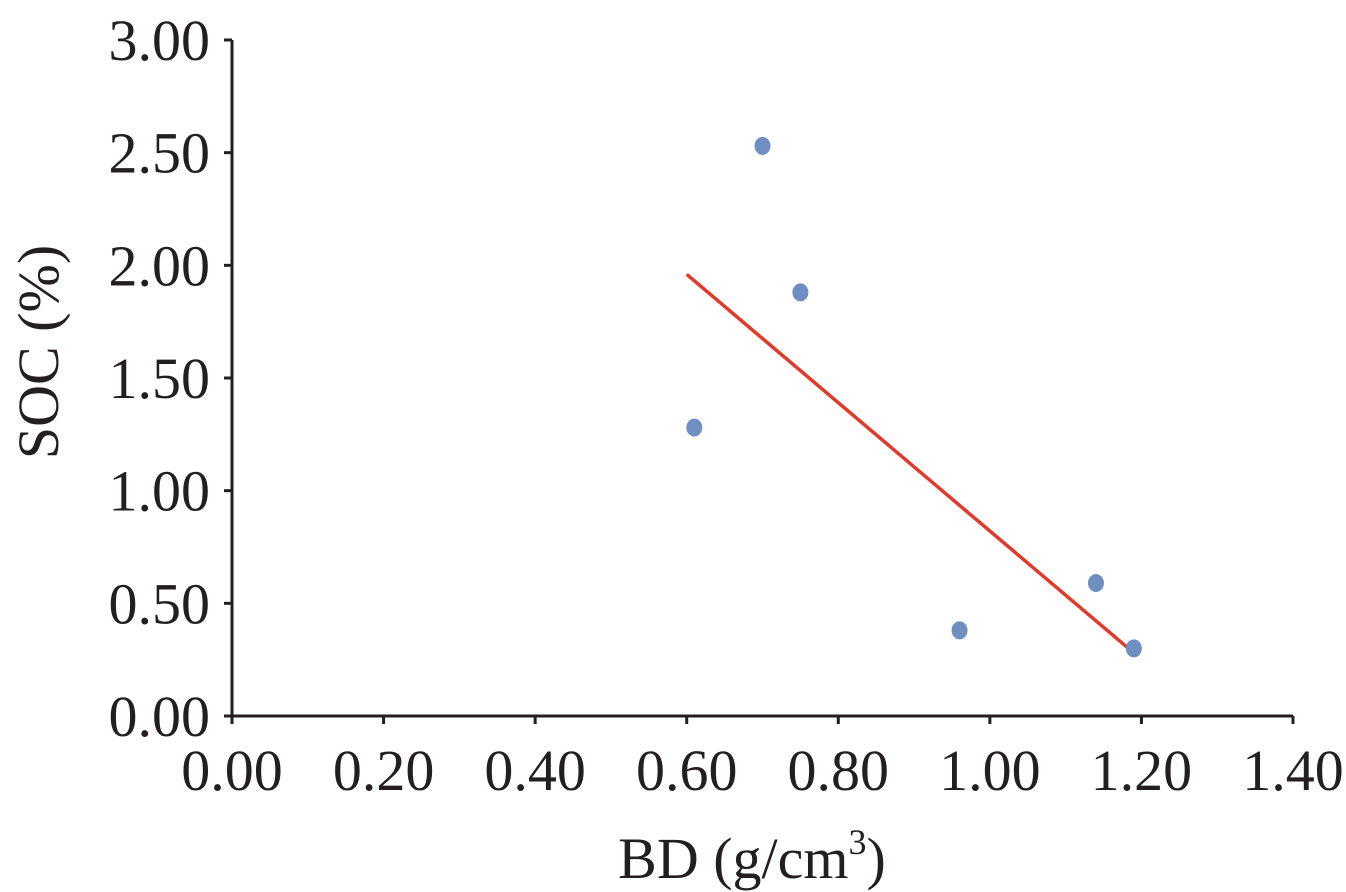  What do you see at coordinates (858, 842) in the screenshot?
I see `x-axis-title-superscript: 3` at bounding box center [858, 842].